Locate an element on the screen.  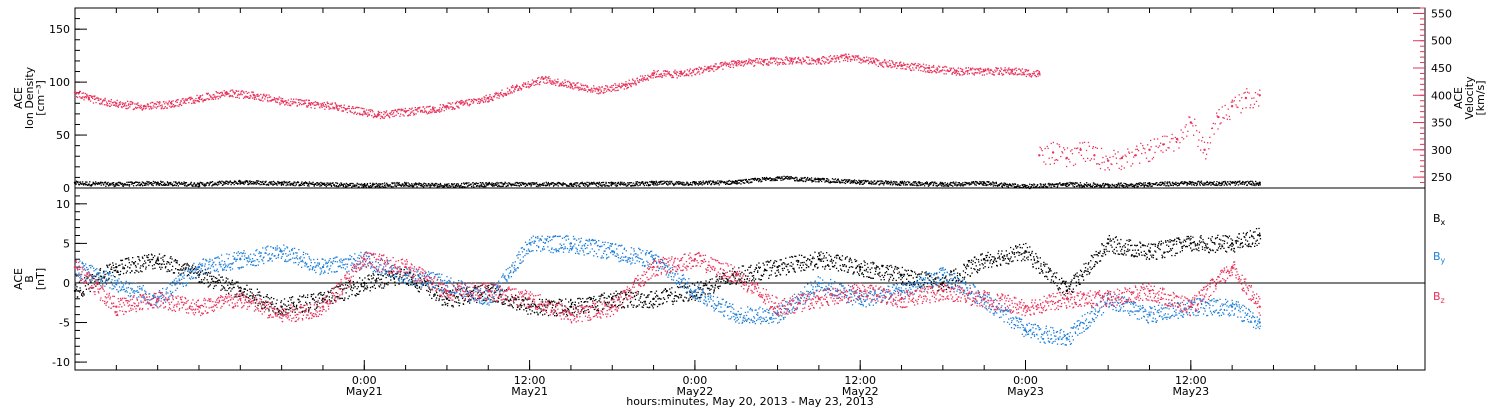
density-mark-point is located at coordinates (281, 182).